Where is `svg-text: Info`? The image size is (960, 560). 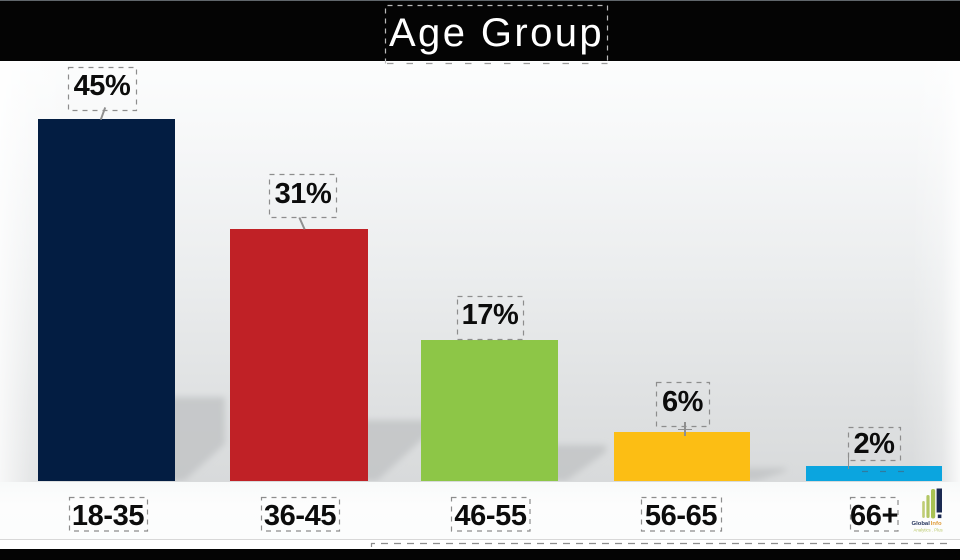
svg-text: Info is located at coordinates (936, 524).